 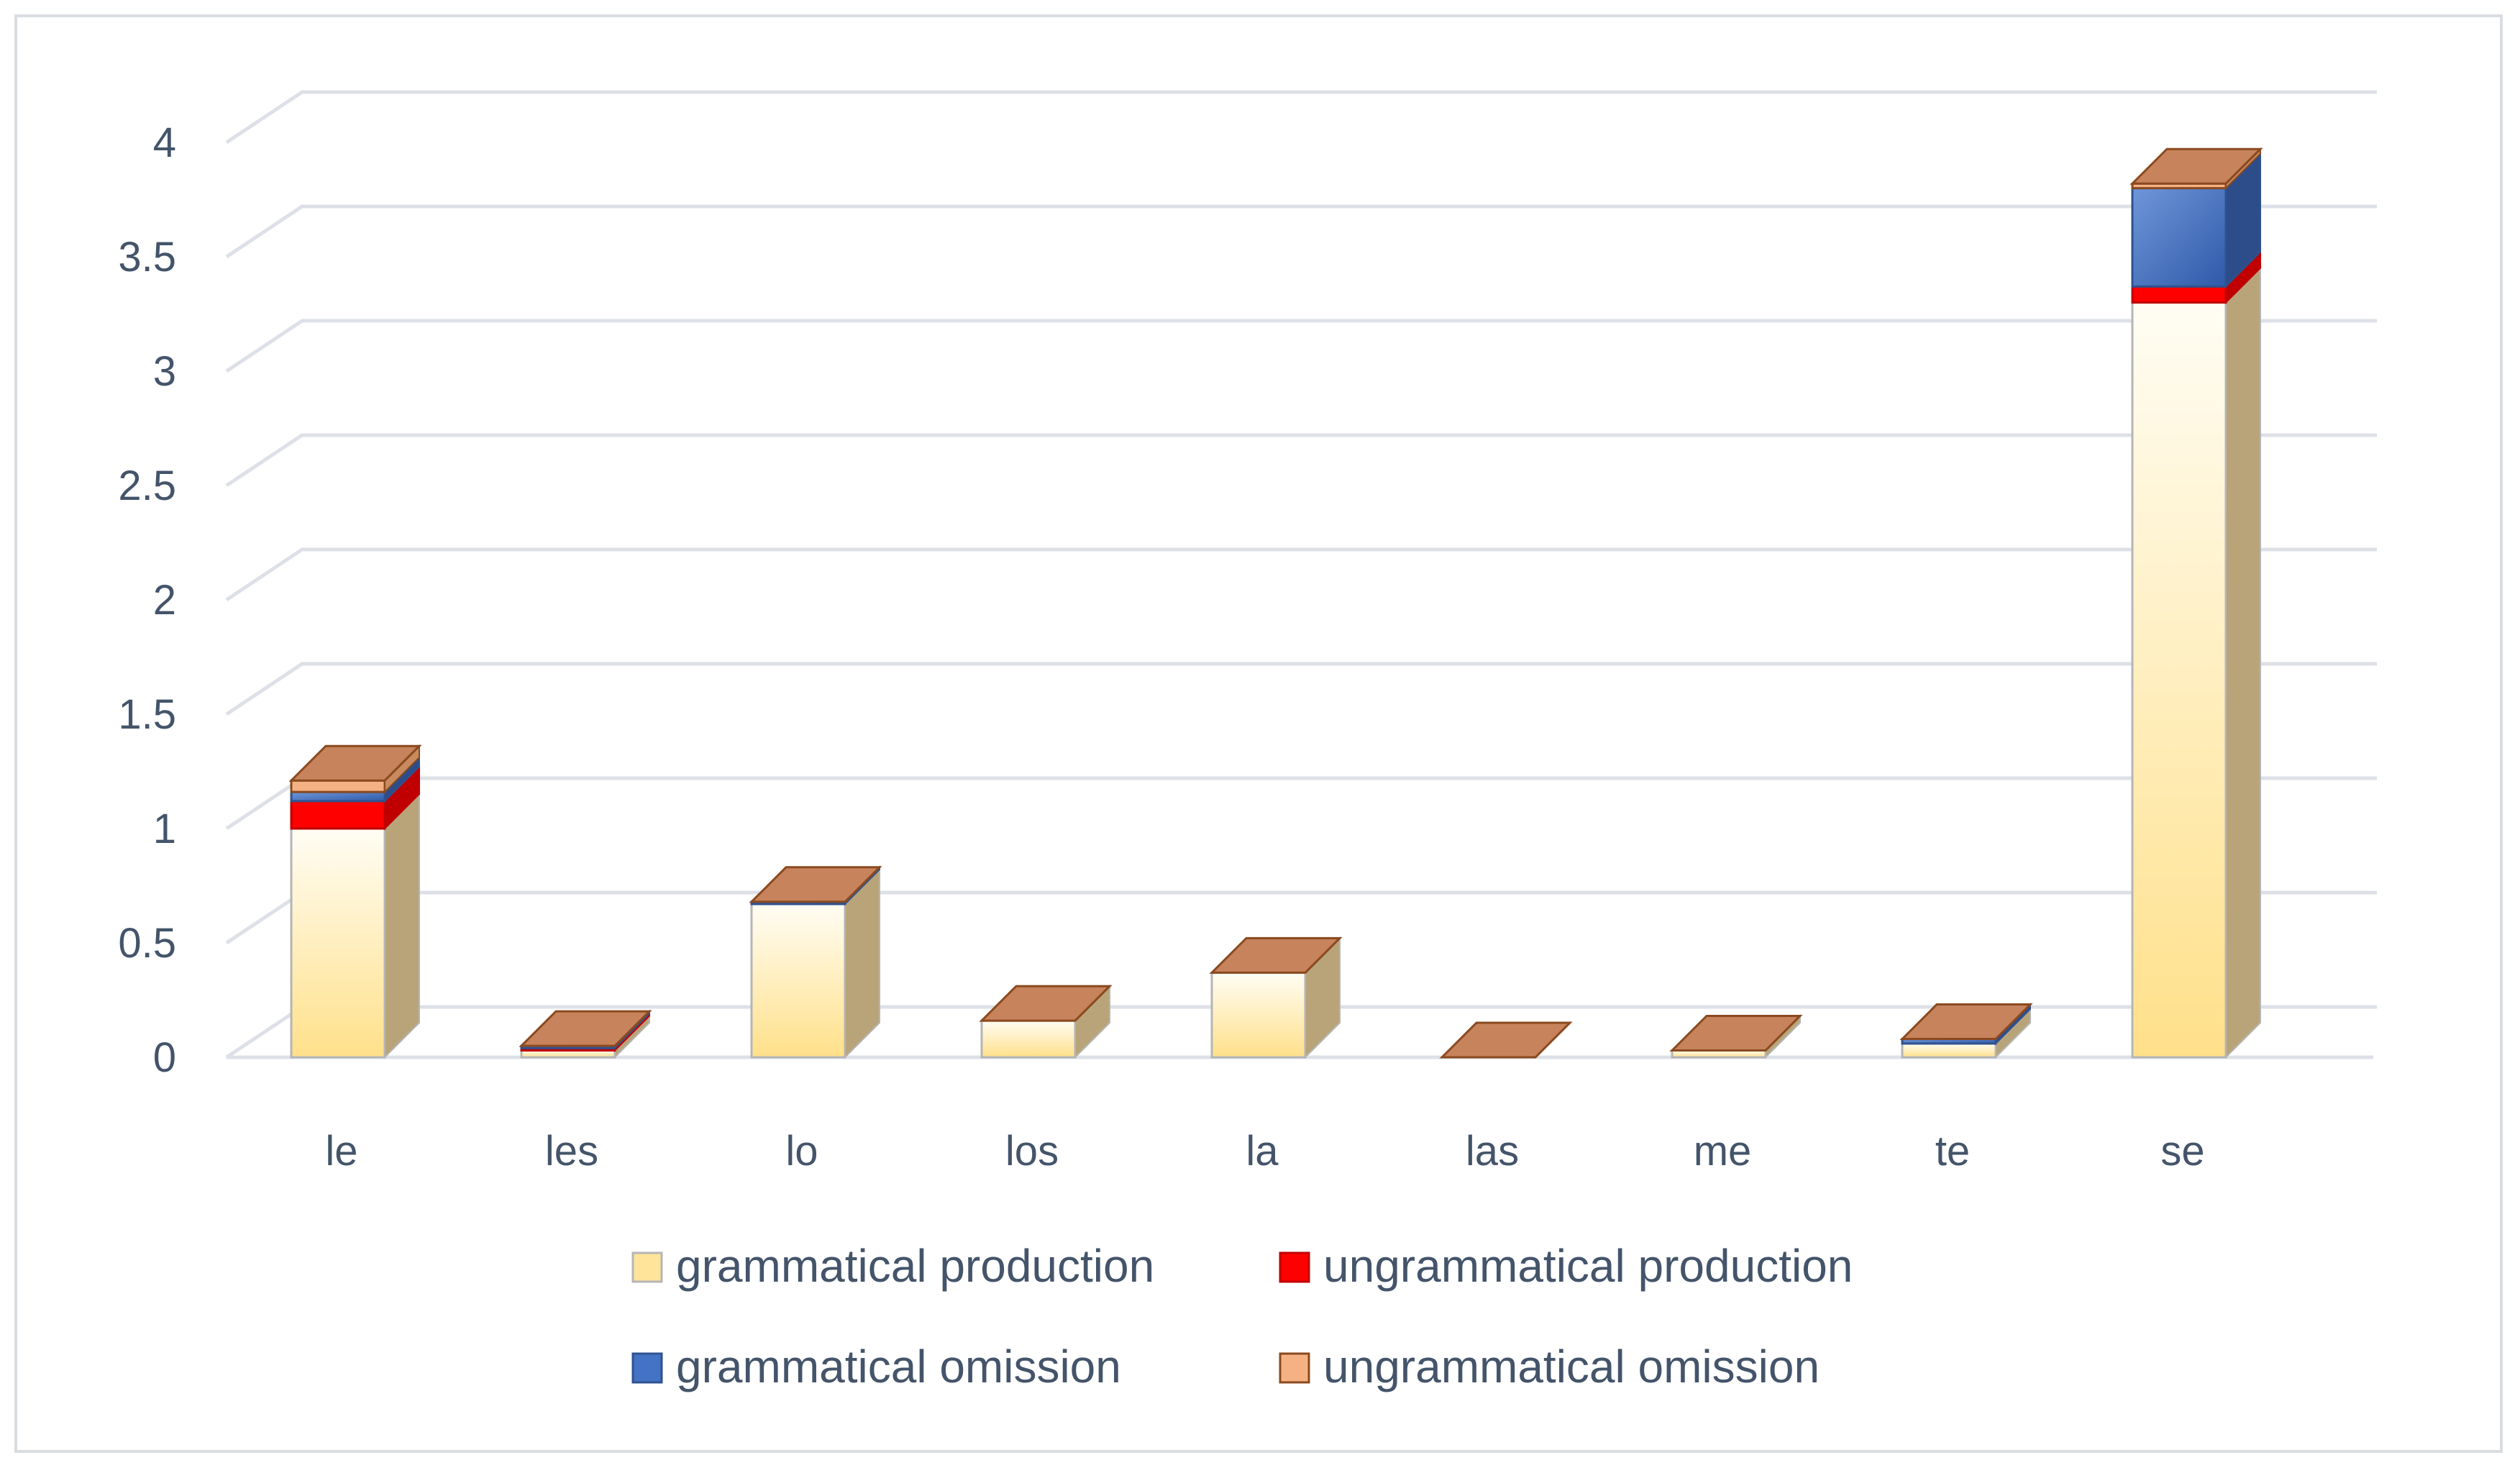 I want to click on y-tick-label: 4, so click(x=164, y=142).